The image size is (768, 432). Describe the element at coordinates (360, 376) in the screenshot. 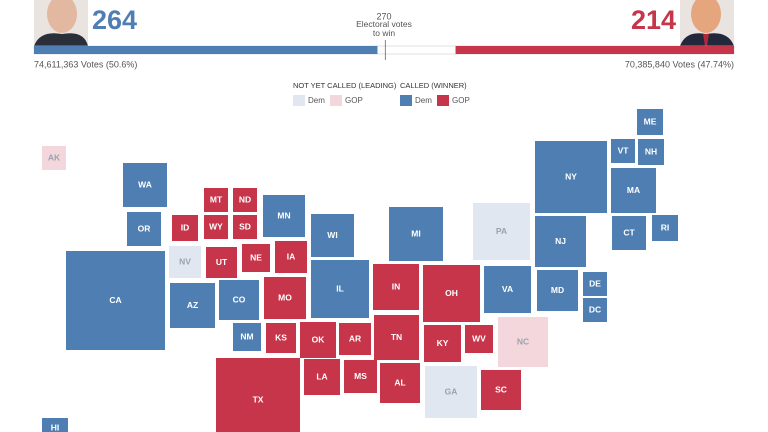

I see `state-label: MS` at that location.